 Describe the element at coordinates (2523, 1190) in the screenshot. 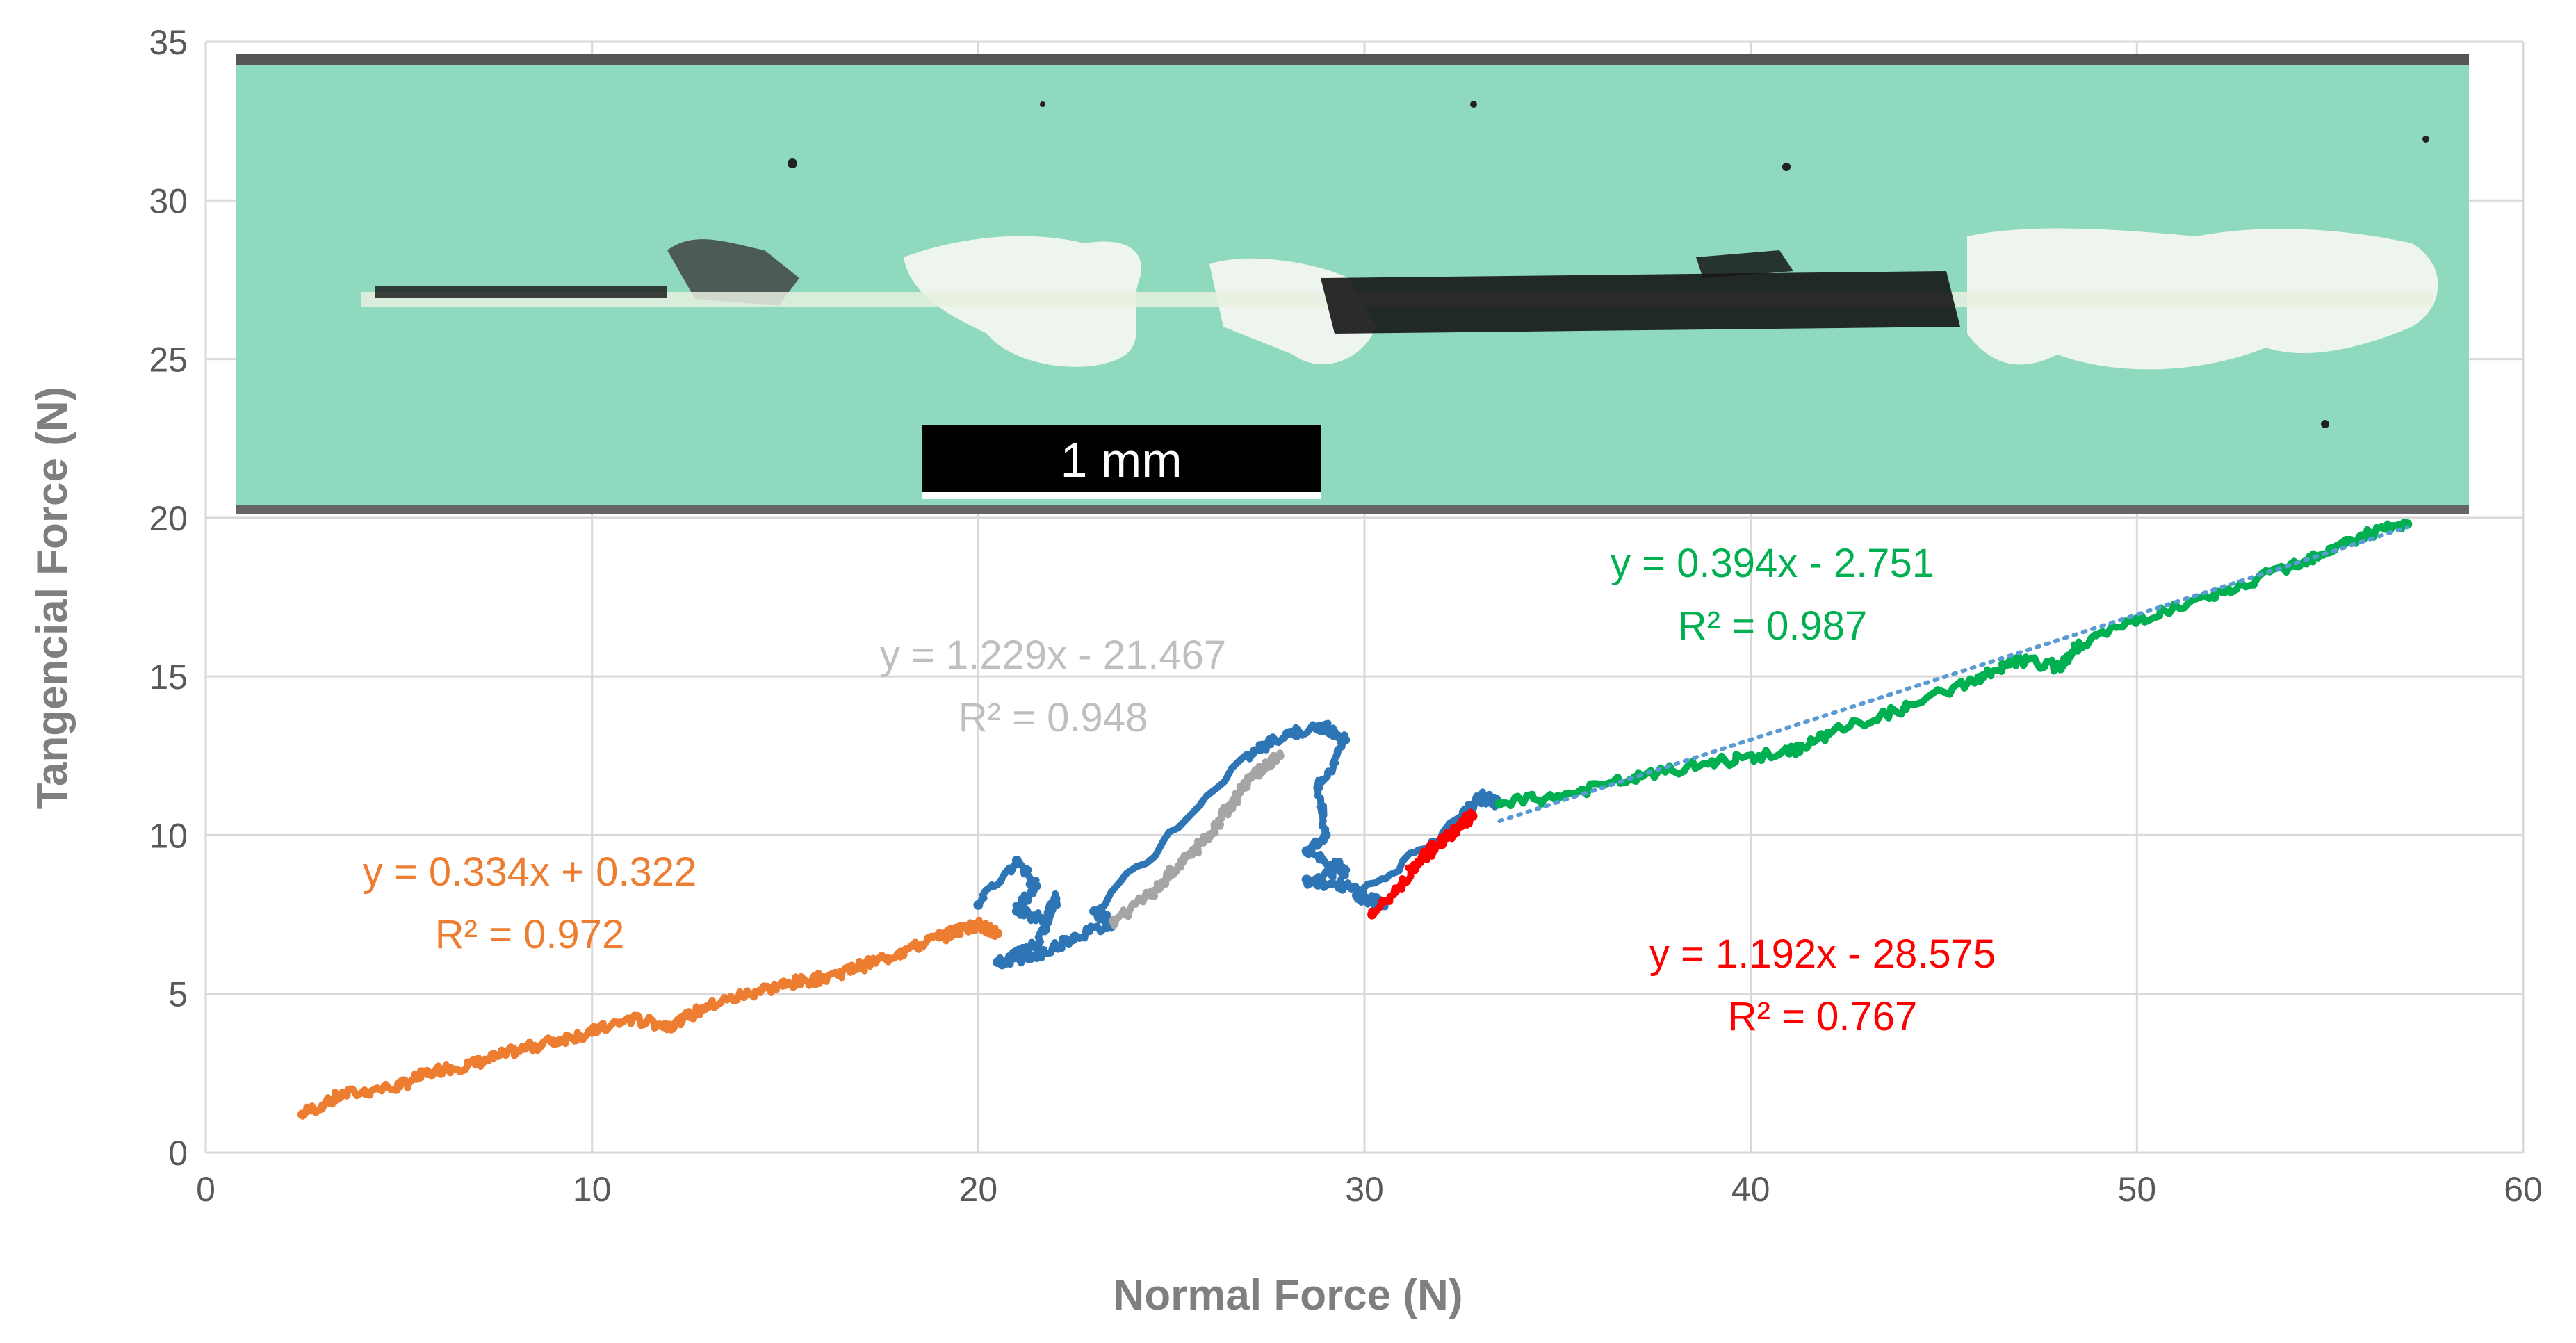

I see `x-tick-label: 60` at that location.